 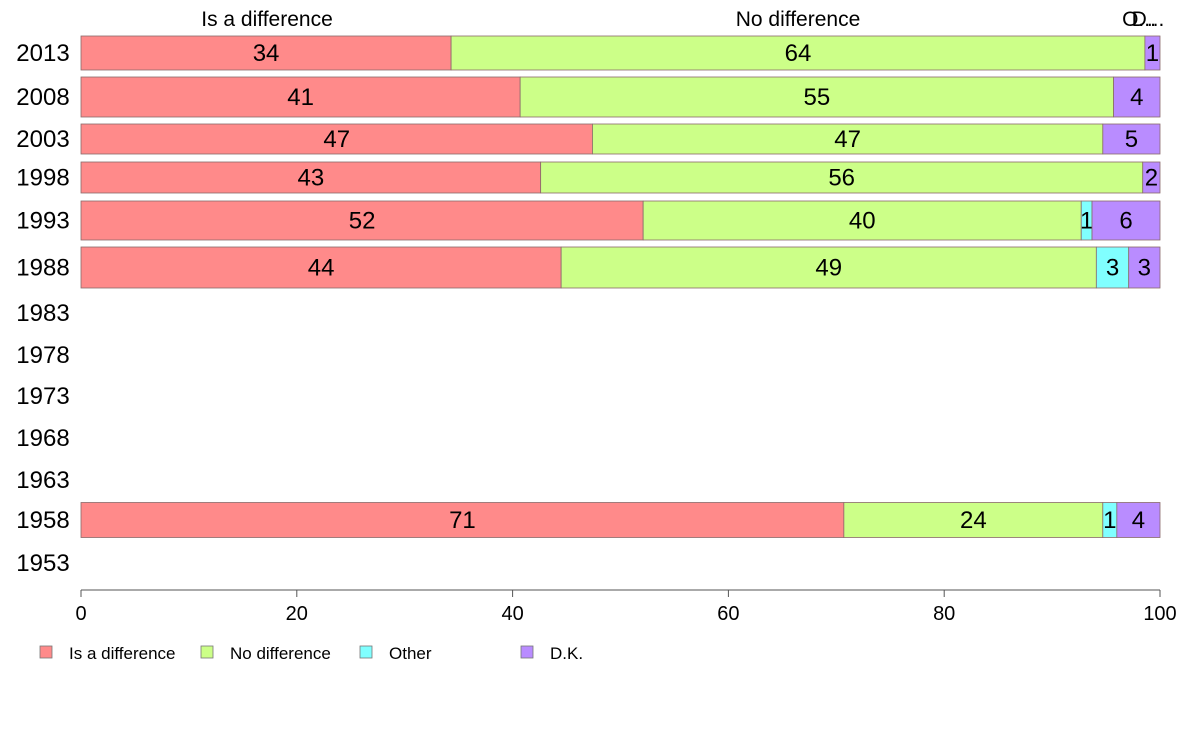 I want to click on x-axis: 0 20 40 60 80 100, so click(x=626, y=607).